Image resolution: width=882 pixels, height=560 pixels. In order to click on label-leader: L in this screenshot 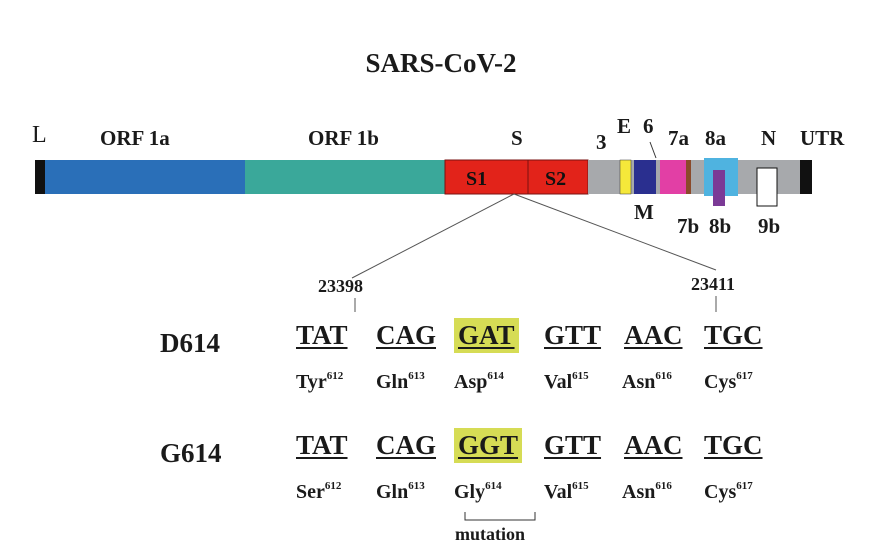, I will do `click(39, 135)`.